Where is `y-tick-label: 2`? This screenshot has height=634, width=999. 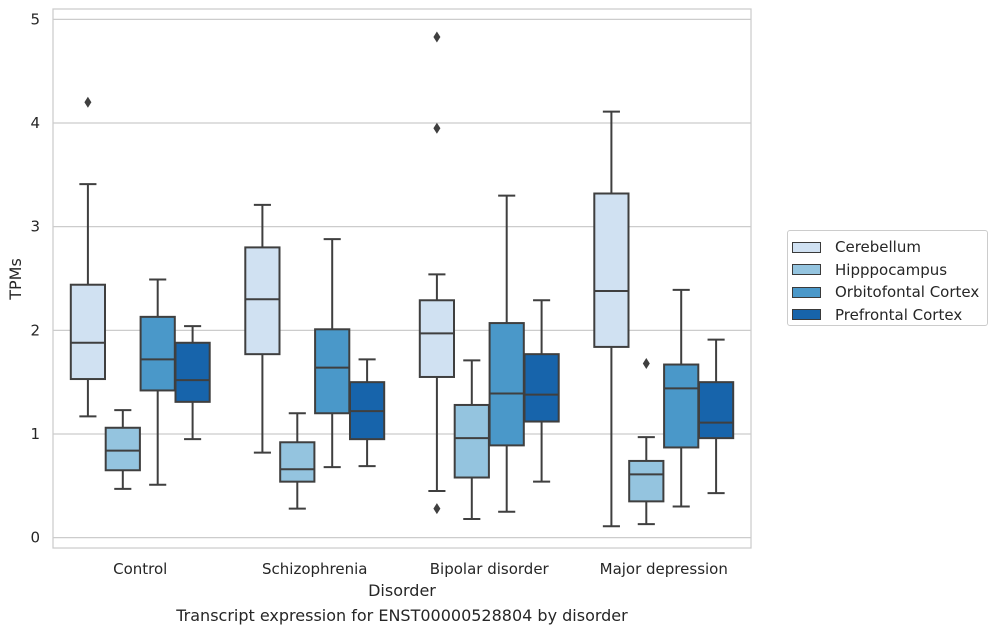
y-tick-label: 2 is located at coordinates (35, 330).